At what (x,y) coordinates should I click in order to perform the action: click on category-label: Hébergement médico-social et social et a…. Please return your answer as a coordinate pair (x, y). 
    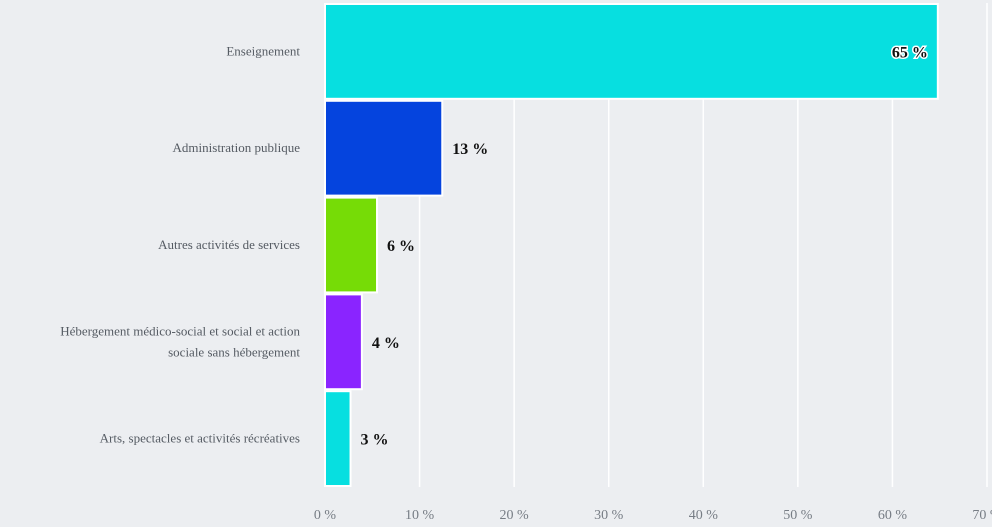
    Looking at the image, I should click on (180, 341).